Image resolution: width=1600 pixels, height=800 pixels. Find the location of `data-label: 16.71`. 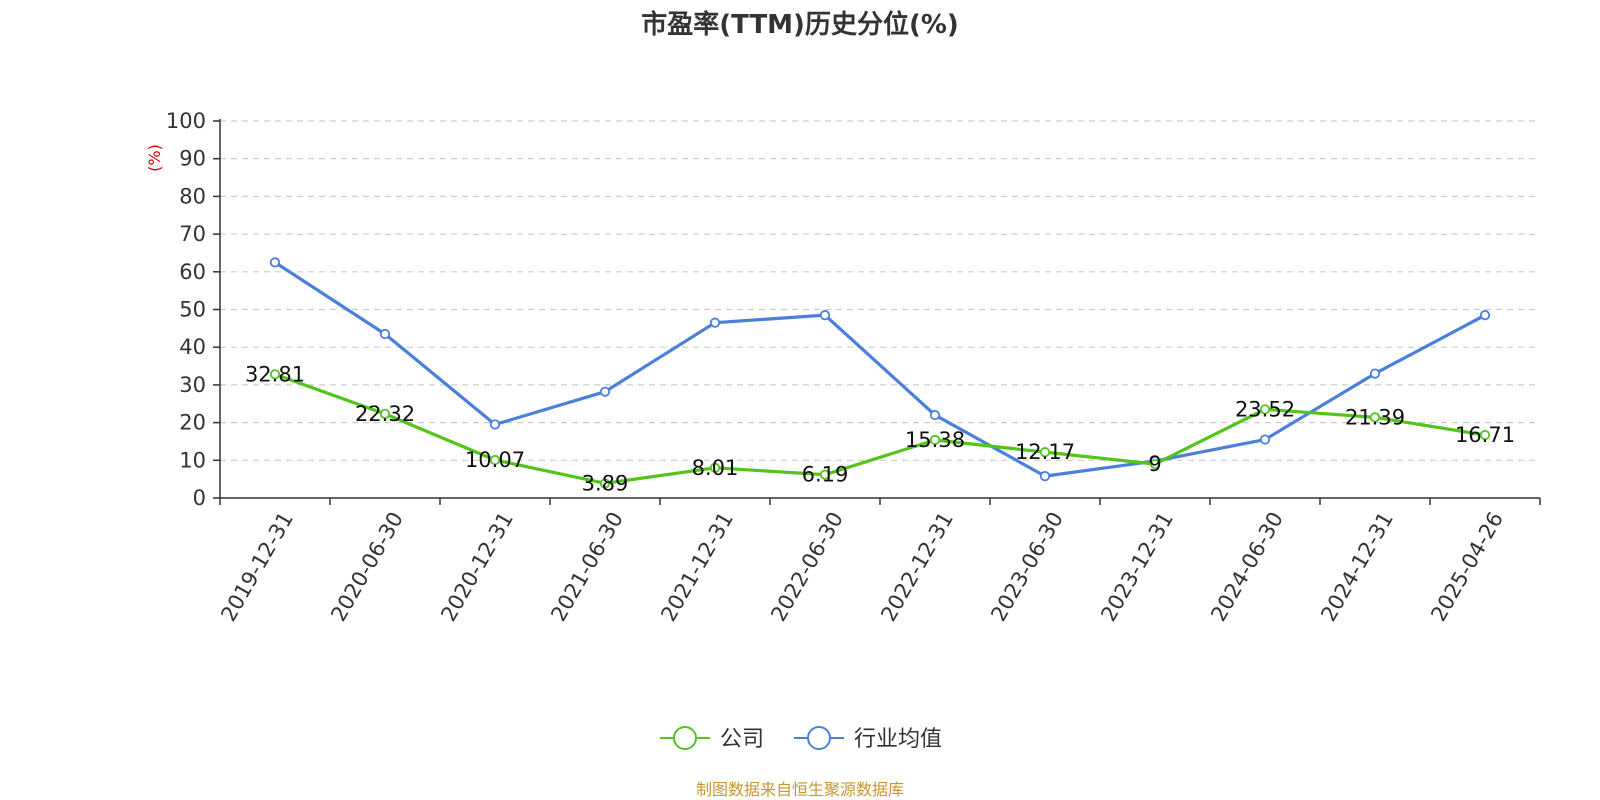

data-label: 16.71 is located at coordinates (1485, 435).